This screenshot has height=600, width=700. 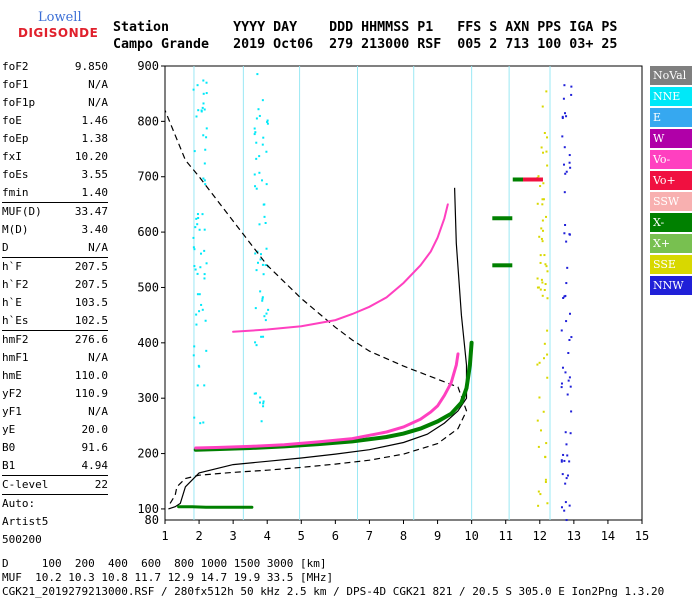 What do you see at coordinates (148, 232) in the screenshot?
I see `y-tick-label: 600` at bounding box center [148, 232].